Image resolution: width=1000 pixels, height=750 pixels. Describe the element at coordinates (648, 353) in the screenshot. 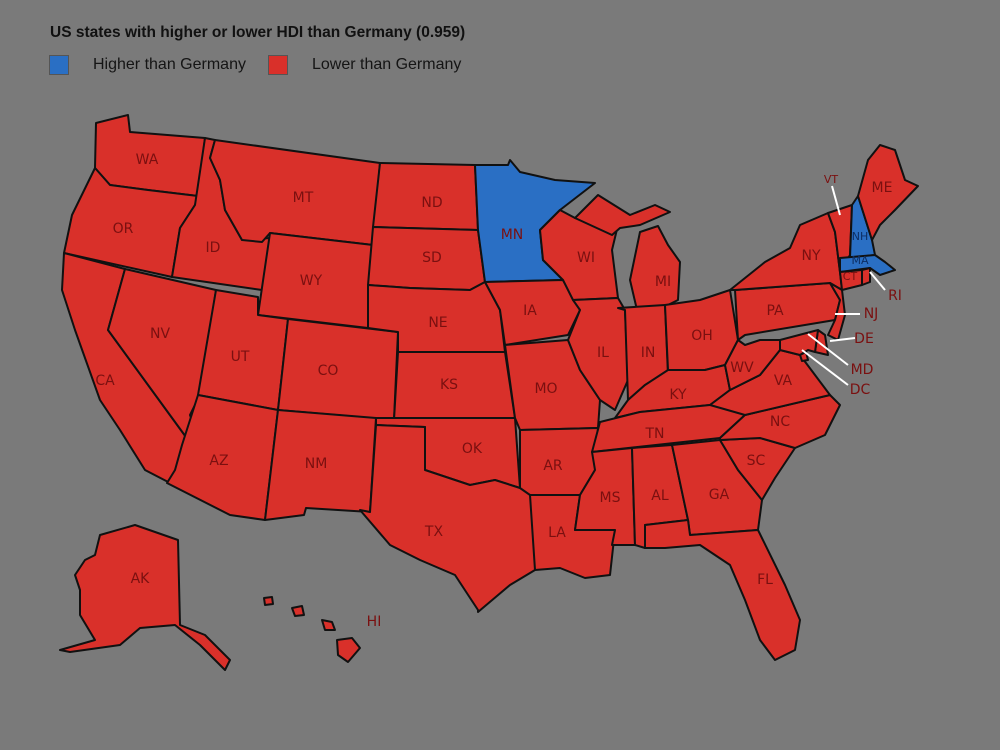

I see `label-IN: IN` at that location.